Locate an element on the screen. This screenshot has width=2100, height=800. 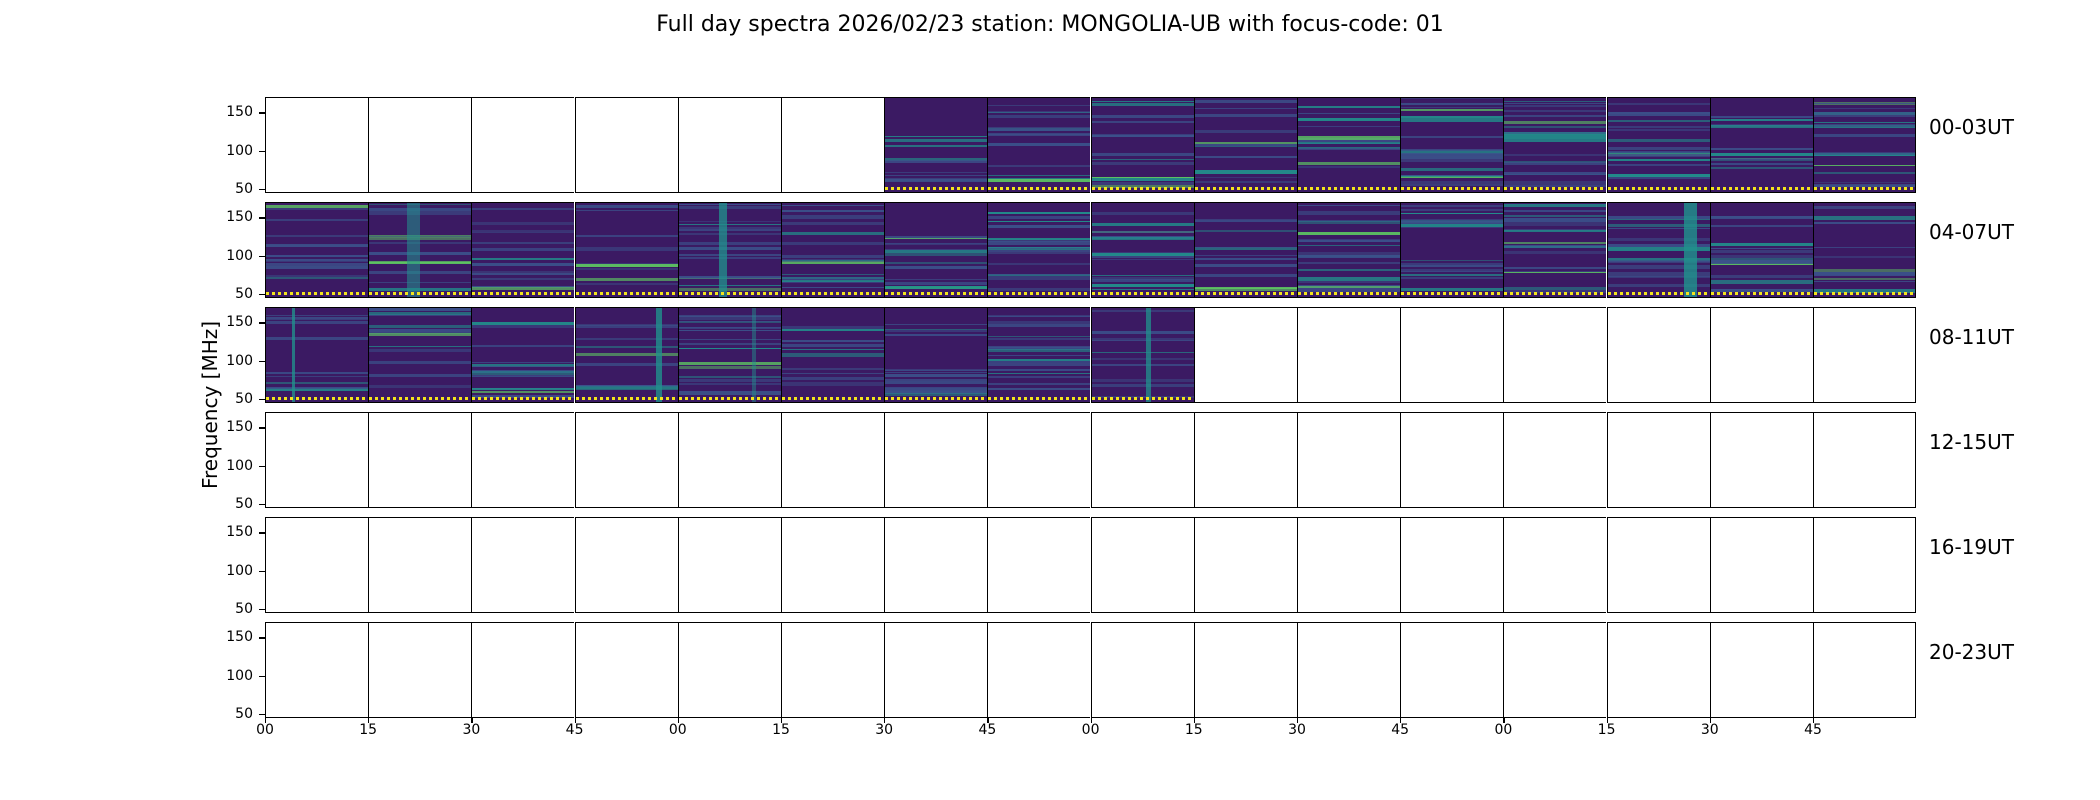
spectra-row: 150 100 50 is located at coordinates (1071, 356).